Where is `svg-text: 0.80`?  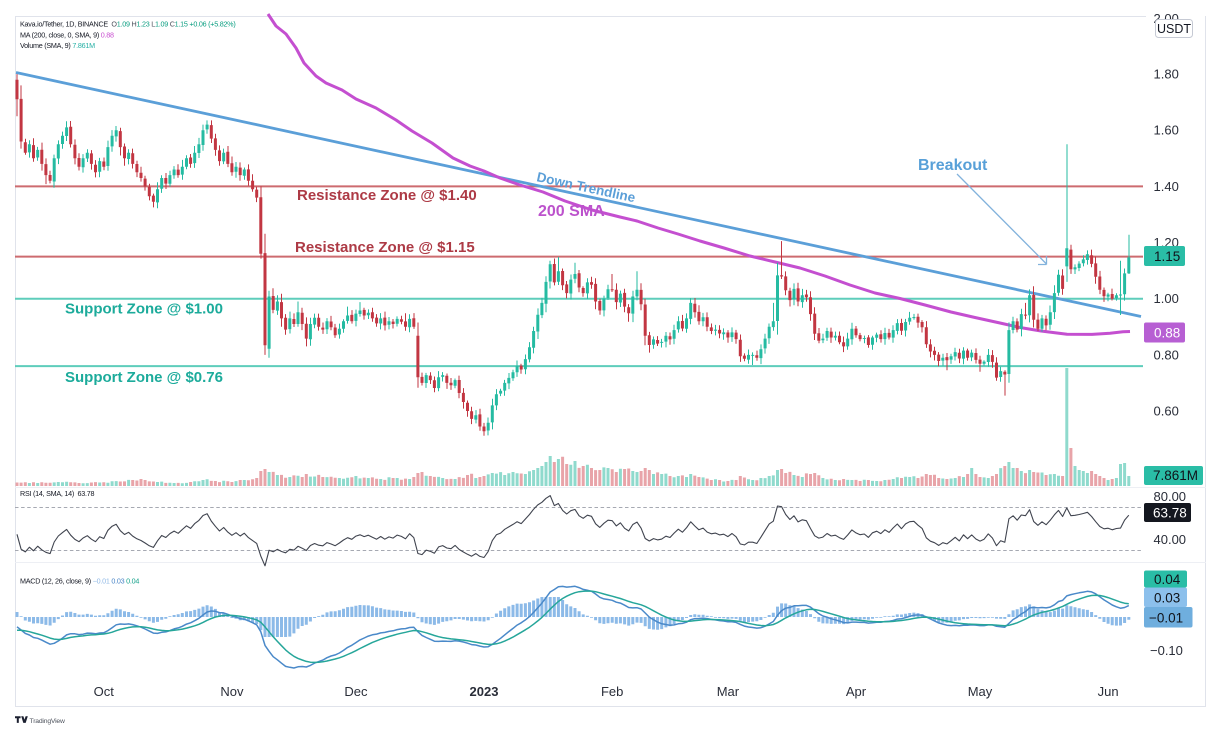 svg-text: 0.80 is located at coordinates (1166, 354).